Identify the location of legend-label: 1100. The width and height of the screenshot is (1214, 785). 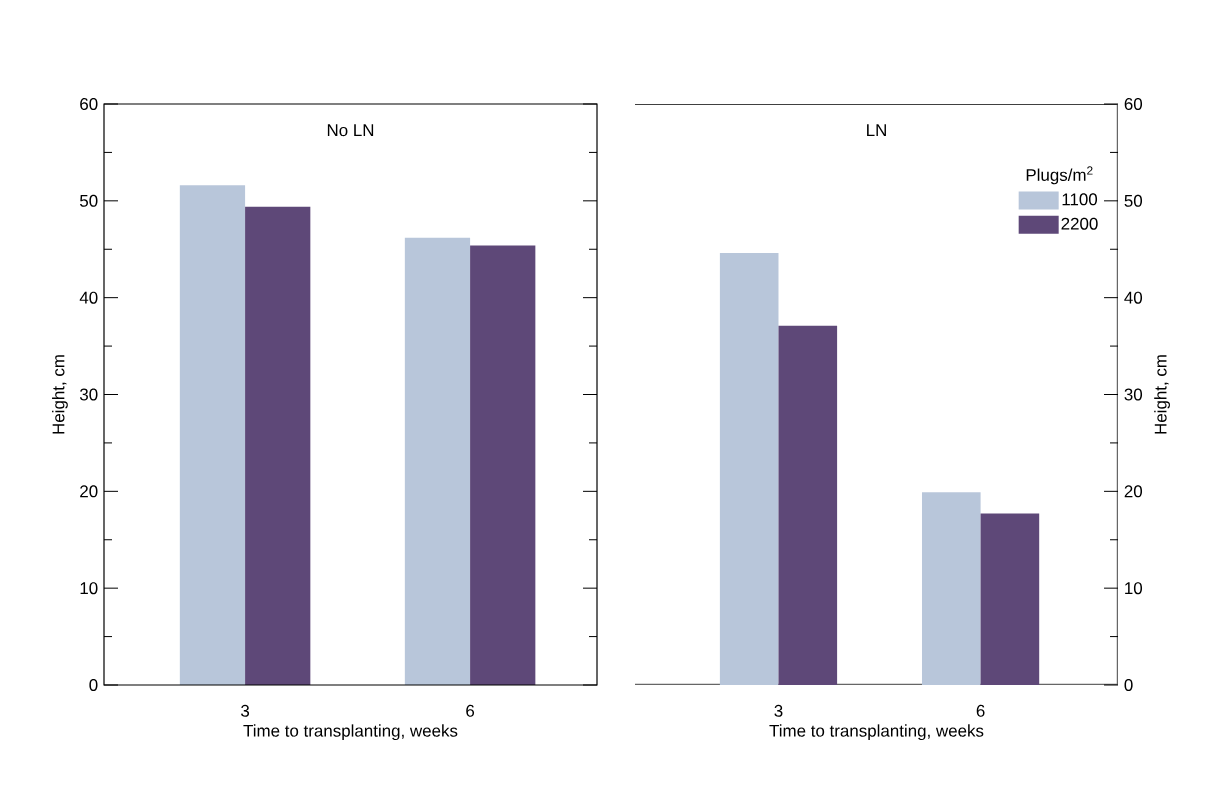
(1080, 199).